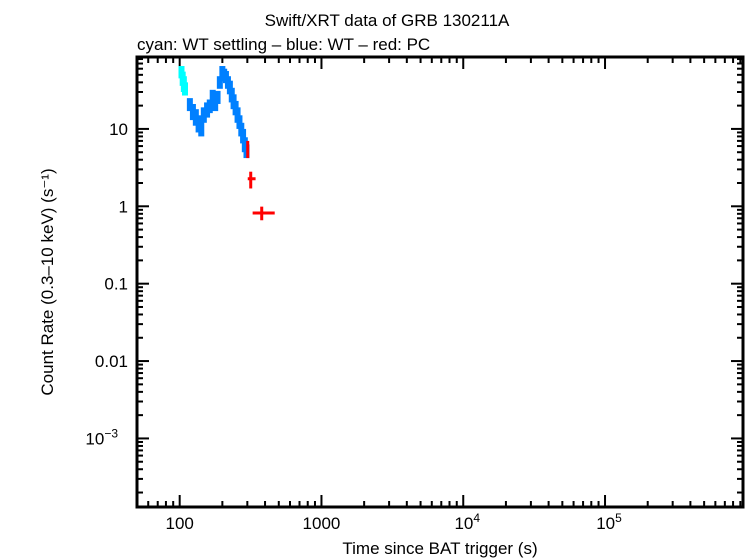  What do you see at coordinates (609, 522) in the screenshot?
I see `x-tick-label: 10⁵` at bounding box center [609, 522].